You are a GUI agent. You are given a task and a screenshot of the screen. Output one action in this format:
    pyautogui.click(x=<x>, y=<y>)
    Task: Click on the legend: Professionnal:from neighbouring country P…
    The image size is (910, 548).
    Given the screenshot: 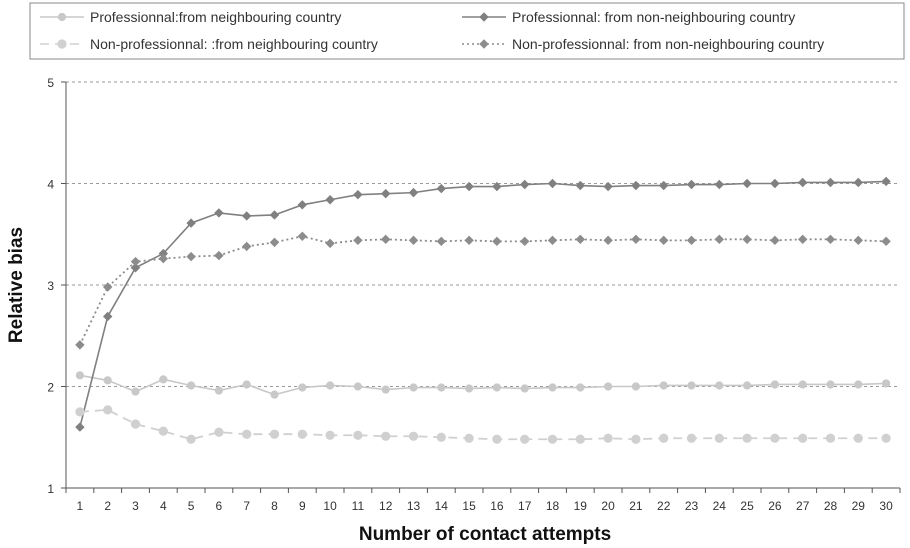 What is the action you would take?
    pyautogui.click(x=467, y=31)
    